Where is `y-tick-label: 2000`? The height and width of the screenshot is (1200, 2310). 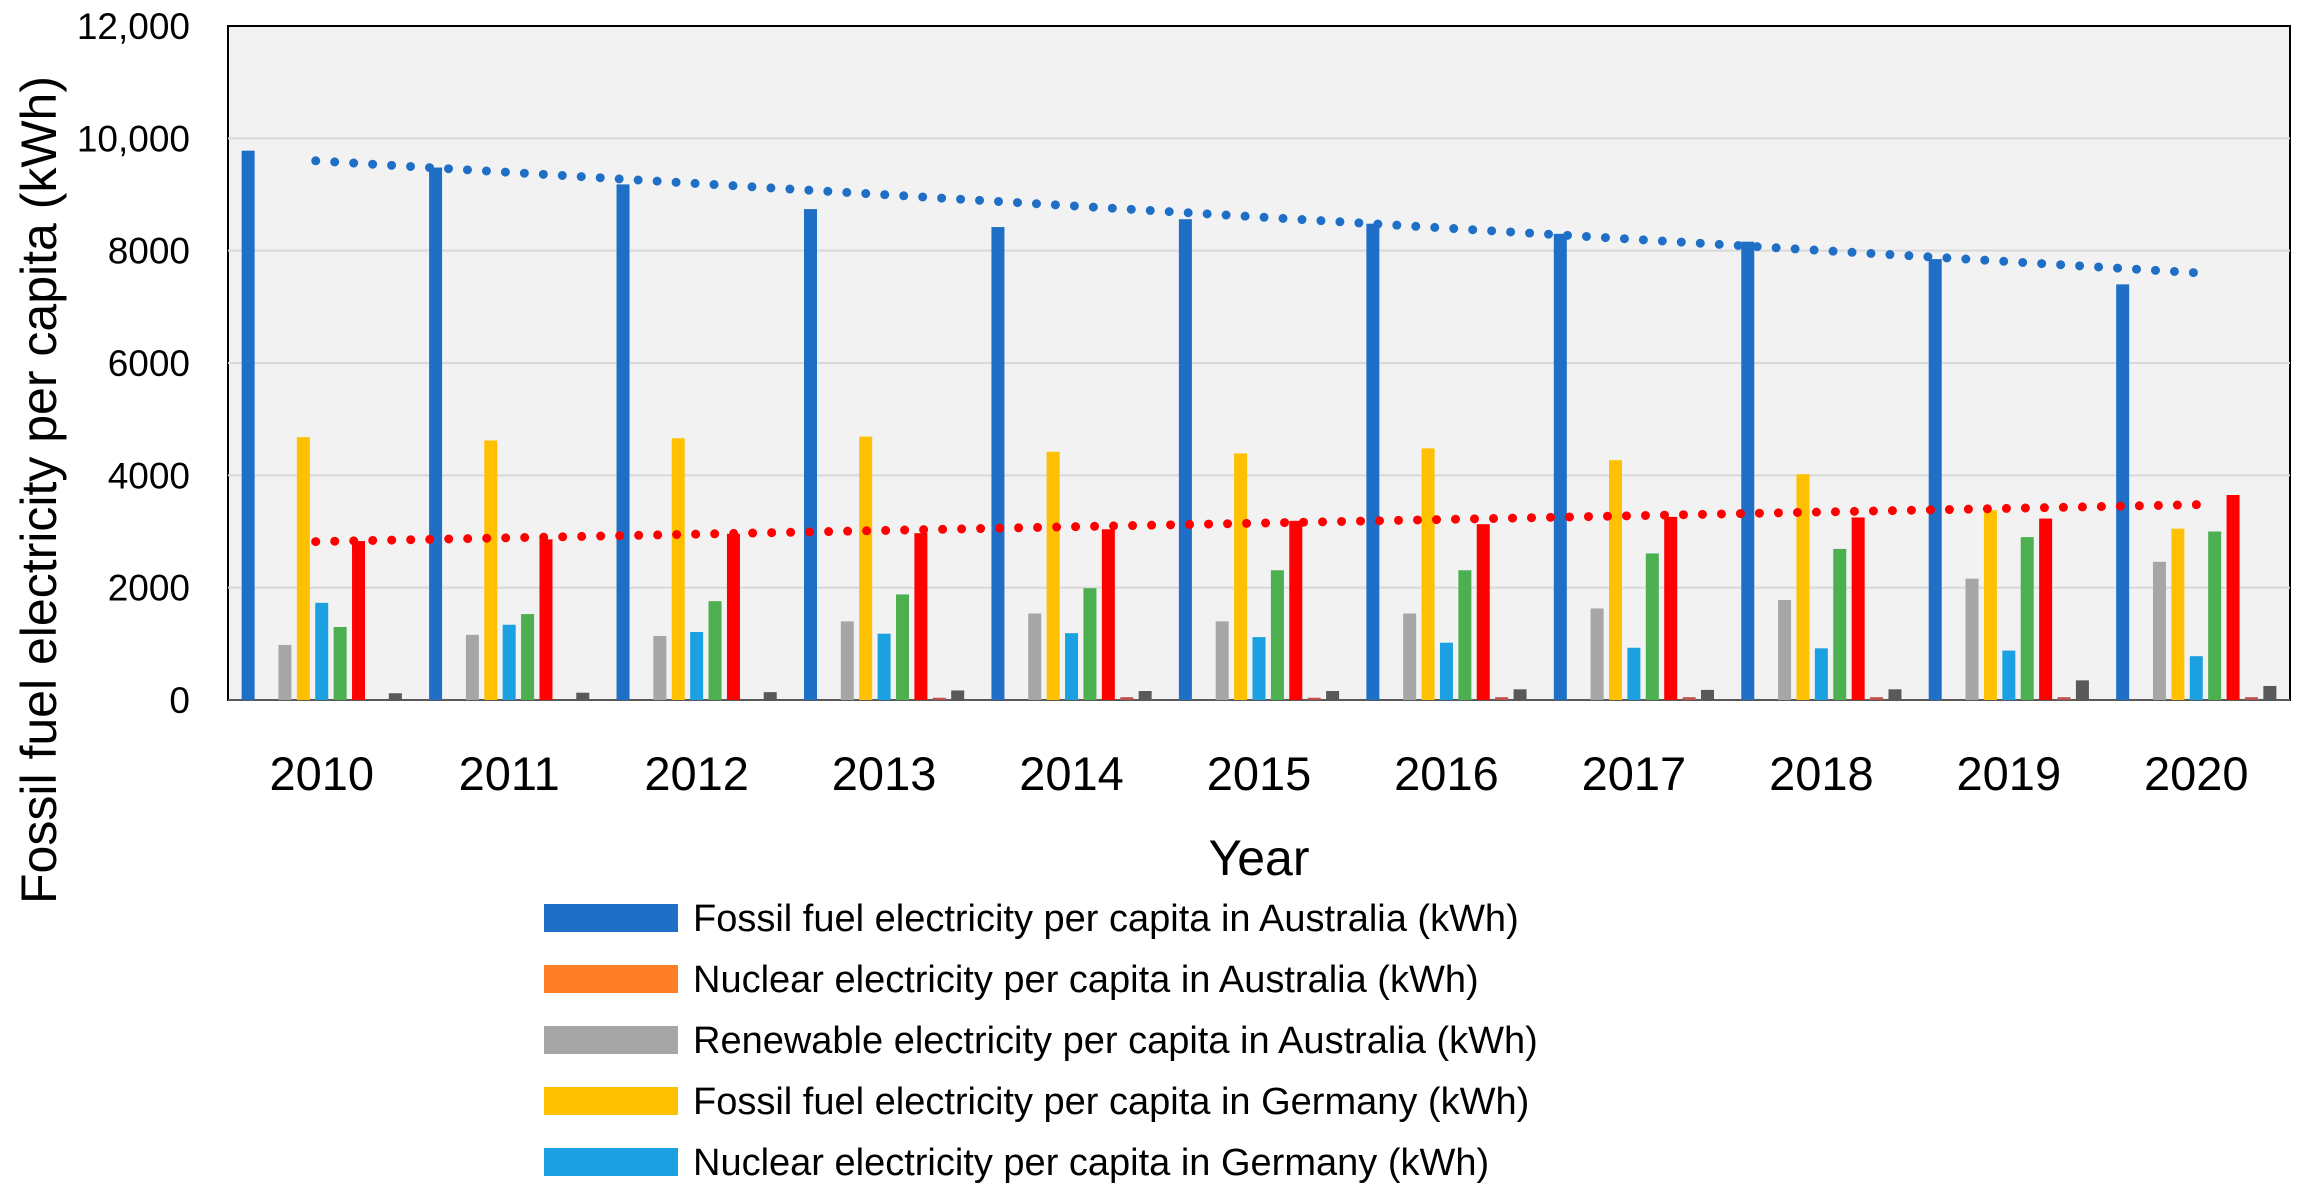 y-tick-label: 2000 is located at coordinates (149, 588).